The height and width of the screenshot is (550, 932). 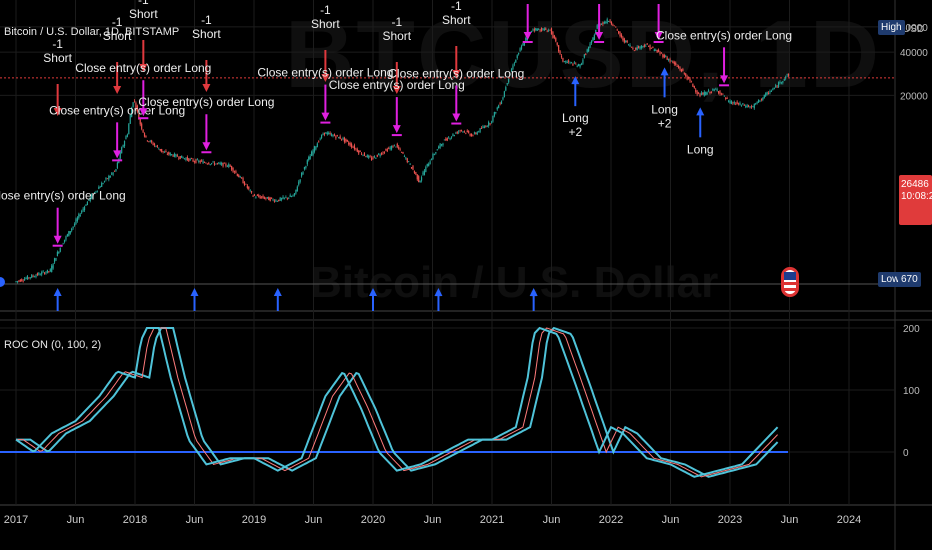 I want to click on countdown-timer: 10:08:21, so click(x=916, y=196).